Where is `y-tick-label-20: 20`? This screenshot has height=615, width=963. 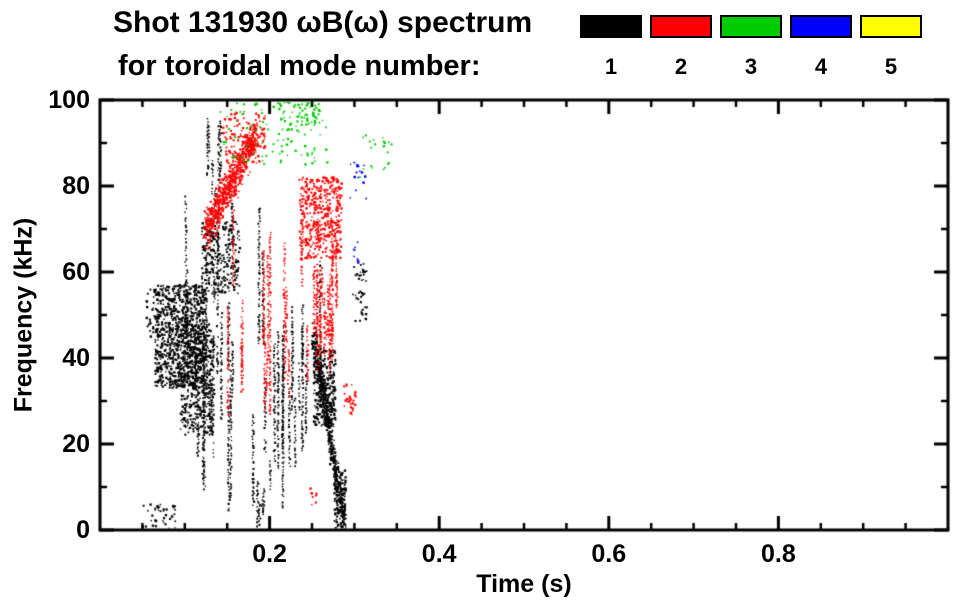 y-tick-label-20: 20 is located at coordinates (76, 444).